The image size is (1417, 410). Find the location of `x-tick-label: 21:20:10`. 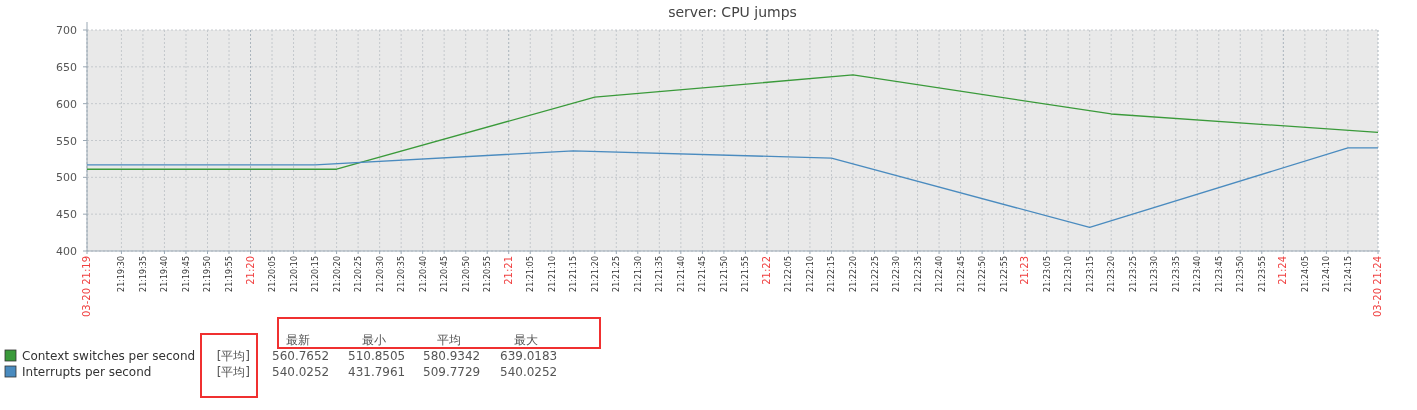

x-tick-label: 21:20:10 is located at coordinates (294, 274).